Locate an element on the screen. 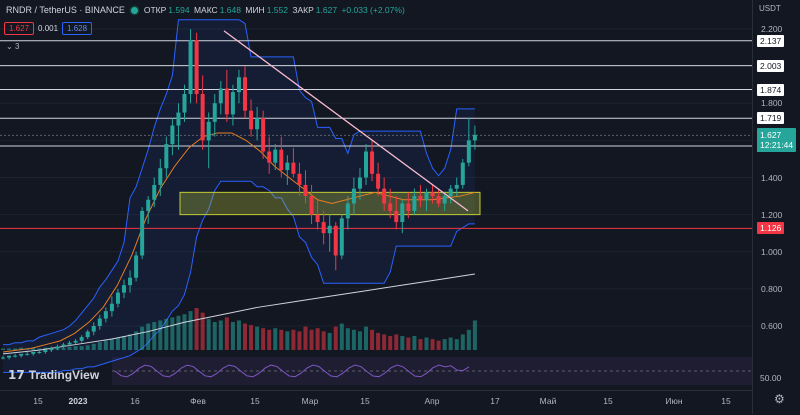 This screenshot has width=800, height=415. candle-countdown: 12:21:44 is located at coordinates (777, 145).